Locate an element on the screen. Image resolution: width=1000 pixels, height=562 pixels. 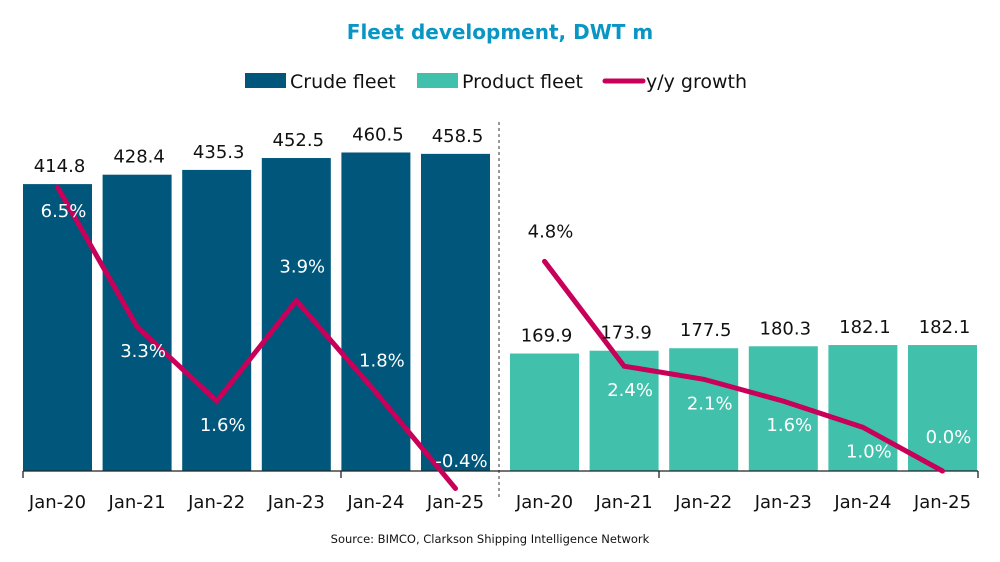
growth-label: 0.0% is located at coordinates (949, 437).